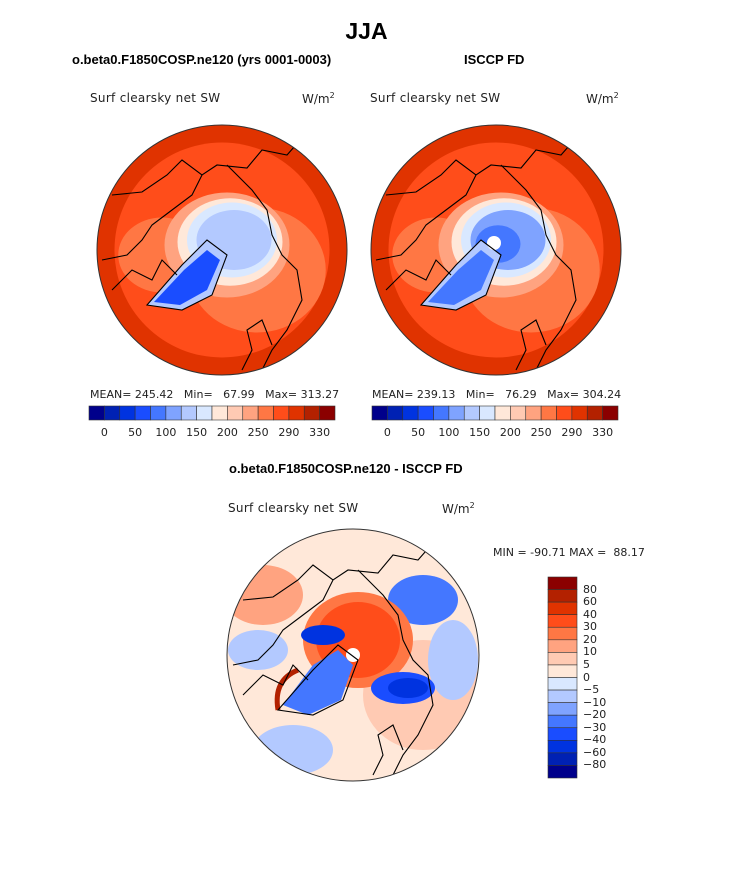  What do you see at coordinates (198, 394) in the screenshot?
I see `min-label: Min=` at bounding box center [198, 394].